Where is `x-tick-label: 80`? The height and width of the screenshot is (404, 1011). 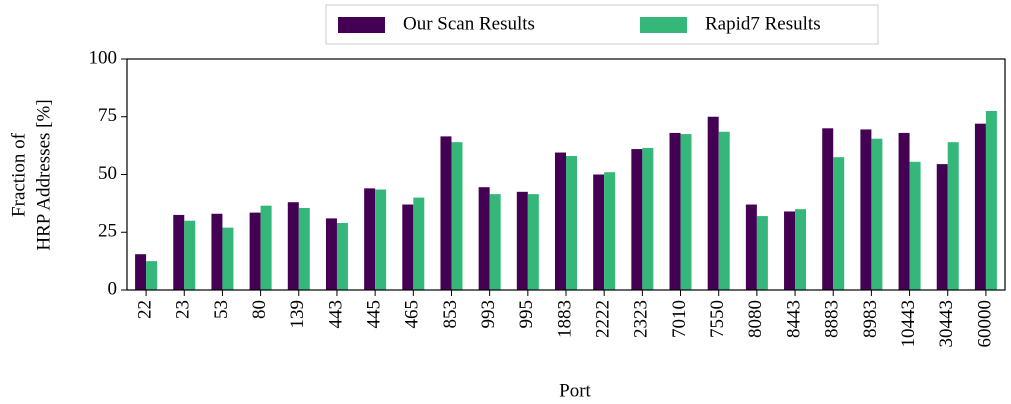 x-tick-label: 80 is located at coordinates (259, 309).